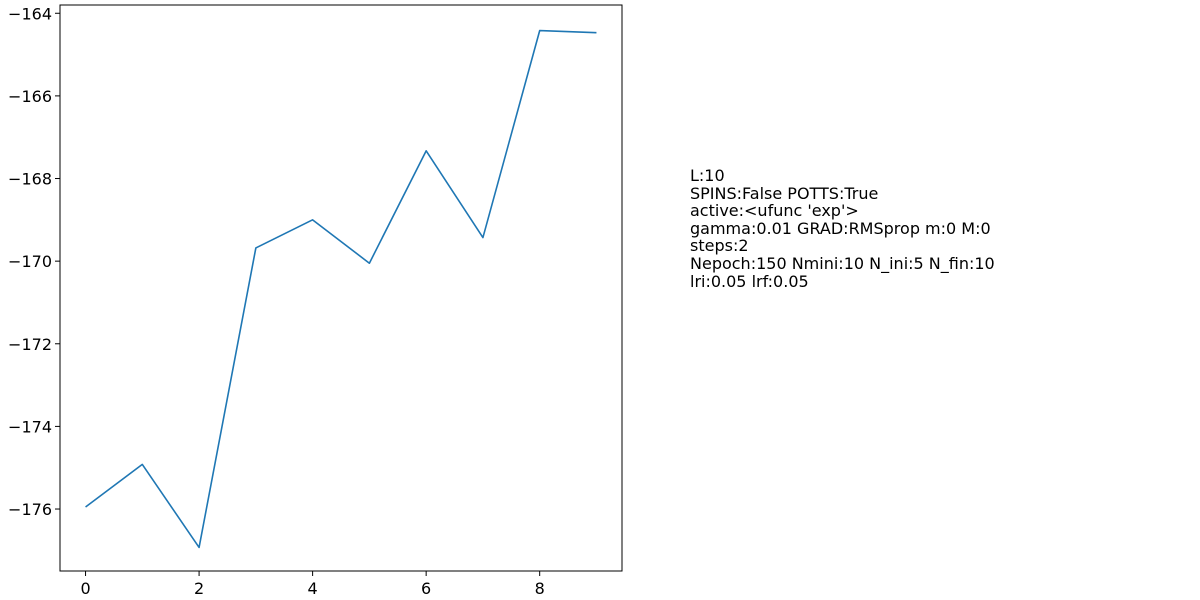 The width and height of the screenshot is (1200, 600). Describe the element at coordinates (774, 211) in the screenshot. I see `annotation-line: active:<ufunc 'exp'>` at that location.